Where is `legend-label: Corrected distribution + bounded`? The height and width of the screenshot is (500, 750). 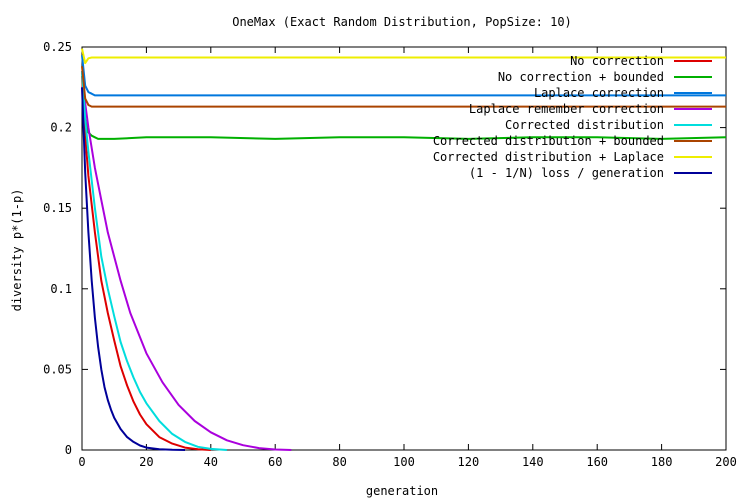 legend-label: Corrected distribution + bounded is located at coordinates (548, 141).